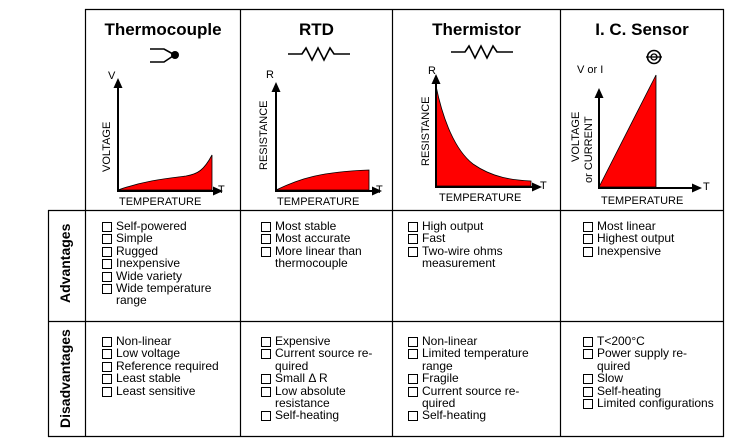  What do you see at coordinates (652, 378) in the screenshot?
I see `list-item: Slow` at bounding box center [652, 378].